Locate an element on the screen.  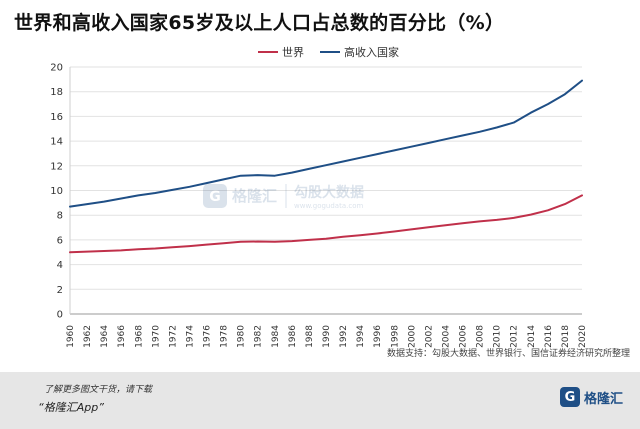
x-tick-label-1966: 1966 is located at coordinates (122, 336).